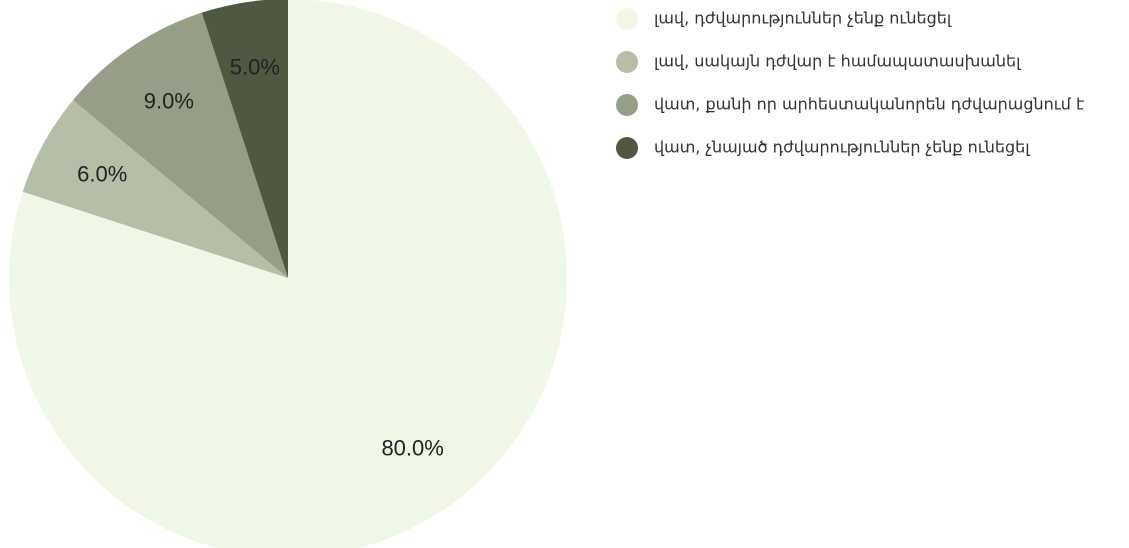 The height and width of the screenshot is (548, 1129). I want to click on legend-label: վատ, չնայած դժվարություններ չենք ունեցել, so click(842, 147).